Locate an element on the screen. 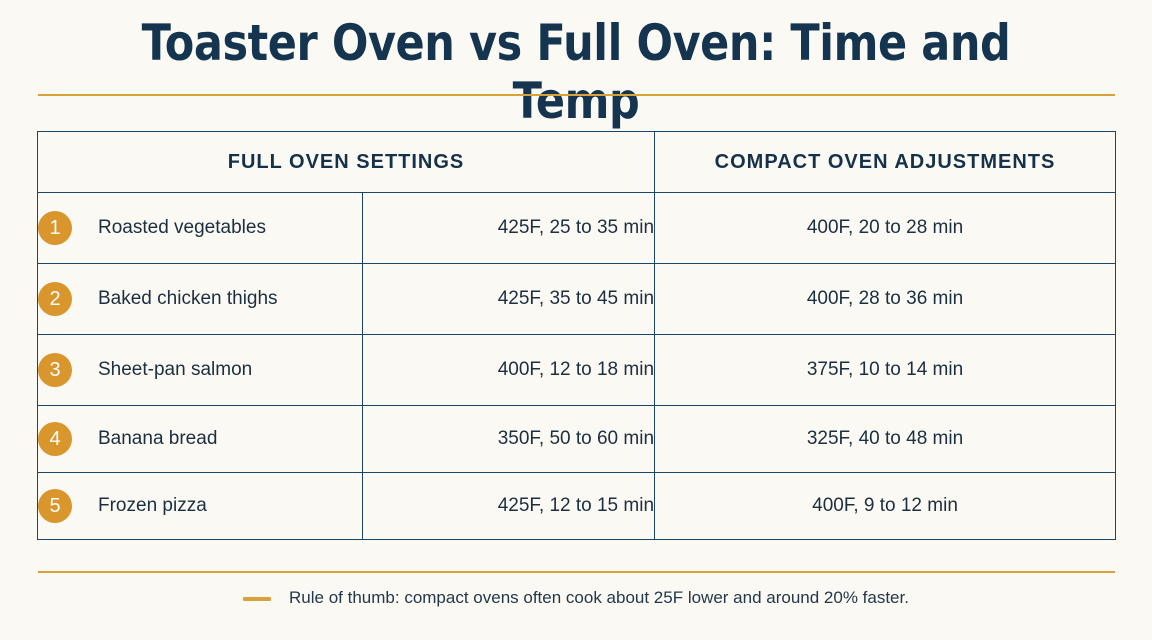  food-cell: 1 Roasted vegetables is located at coordinates (200, 228).